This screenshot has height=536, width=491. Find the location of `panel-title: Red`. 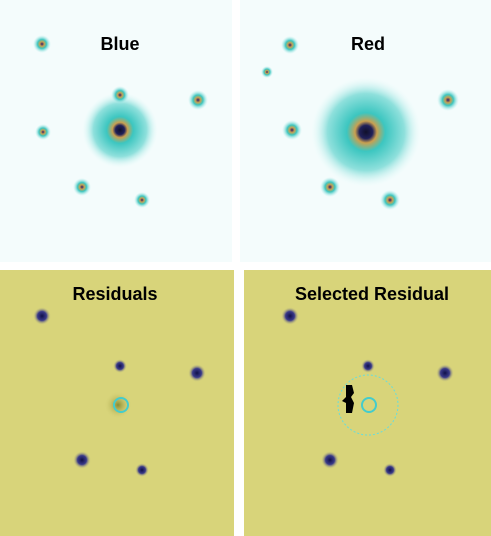

panel-title: Red is located at coordinates (368, 44).